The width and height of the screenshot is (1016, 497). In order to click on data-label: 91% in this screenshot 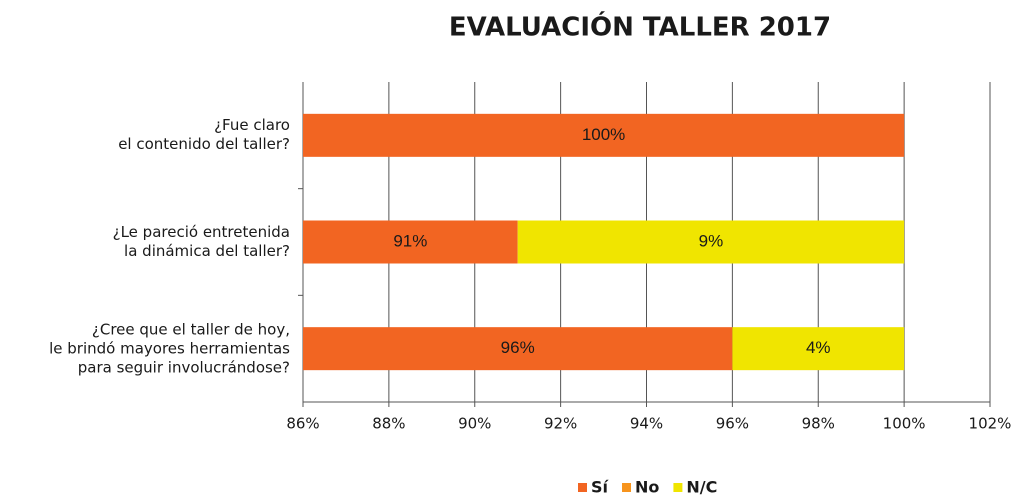, I will do `click(410, 240)`.